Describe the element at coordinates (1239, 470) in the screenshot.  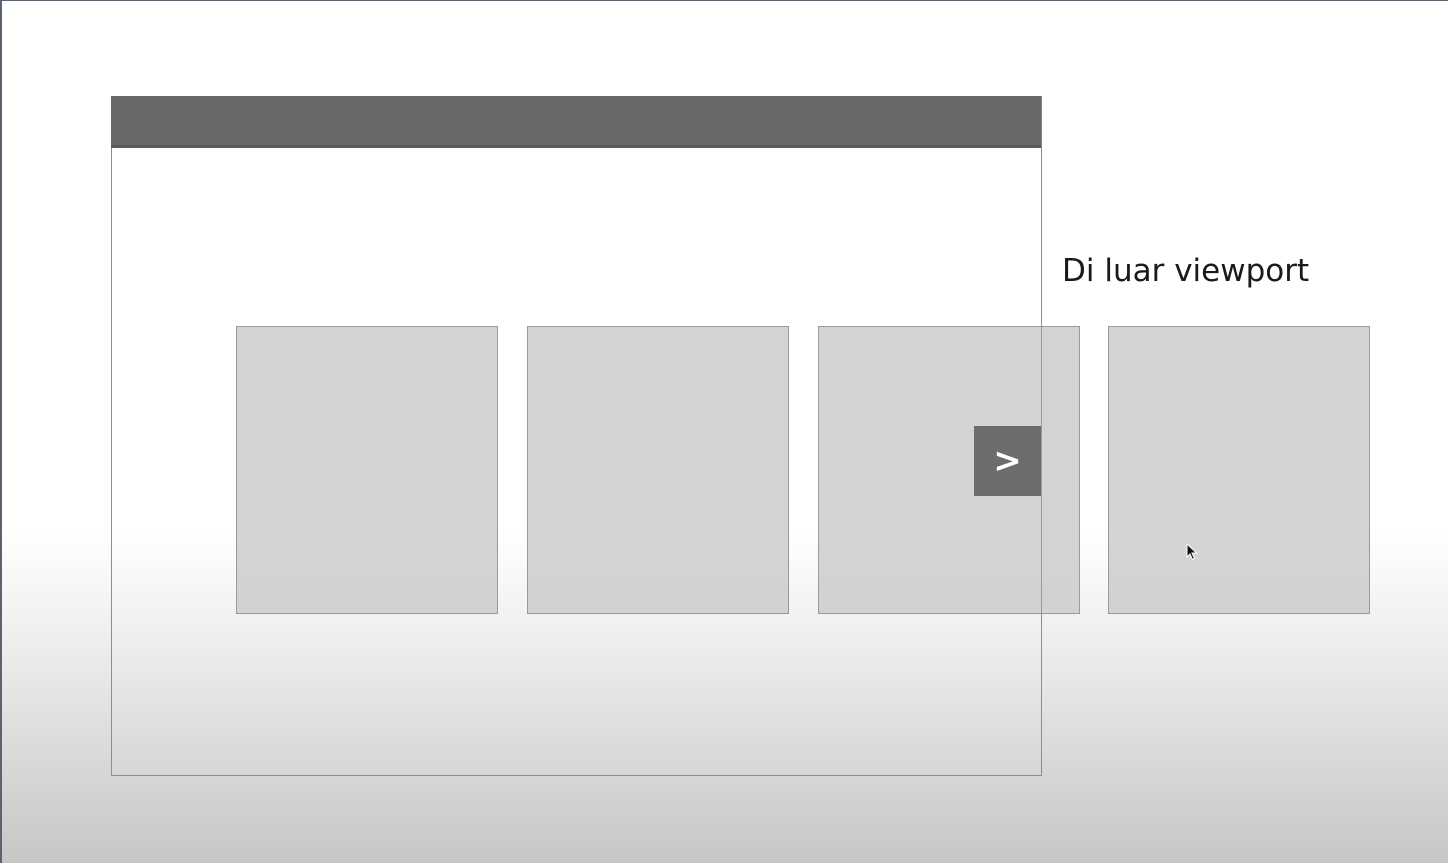
I see `carousel-card-4-outside-viewport` at that location.